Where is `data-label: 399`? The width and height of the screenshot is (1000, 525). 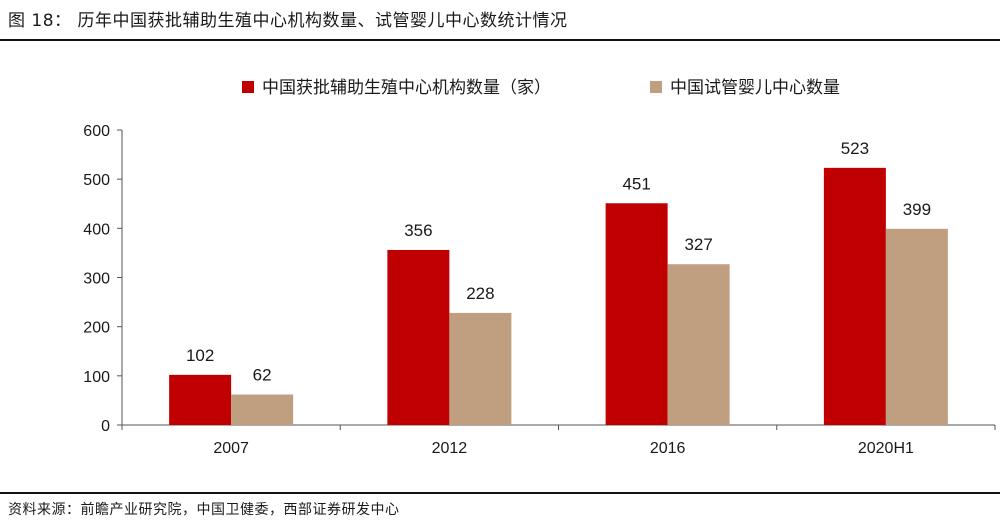 data-label: 399 is located at coordinates (917, 209).